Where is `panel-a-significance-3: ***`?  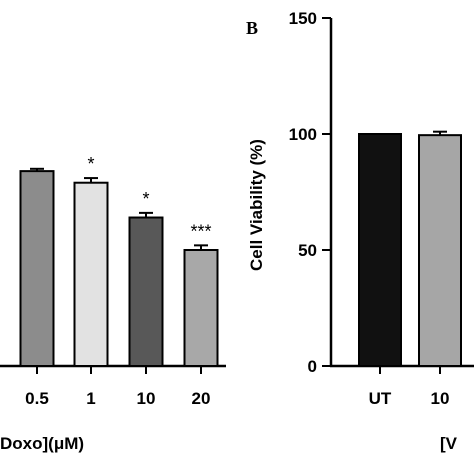
panel-a-significance-3: *** is located at coordinates (200, 231).